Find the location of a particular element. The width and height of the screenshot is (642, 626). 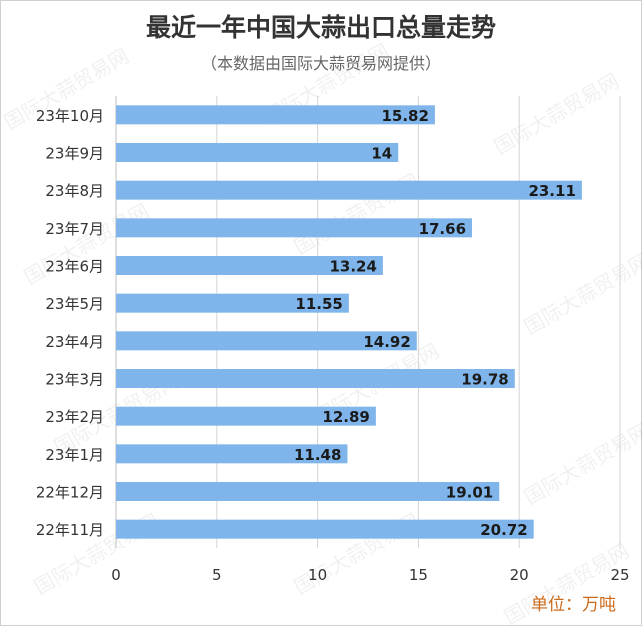

category-label: 23年1月 is located at coordinates (74, 455).